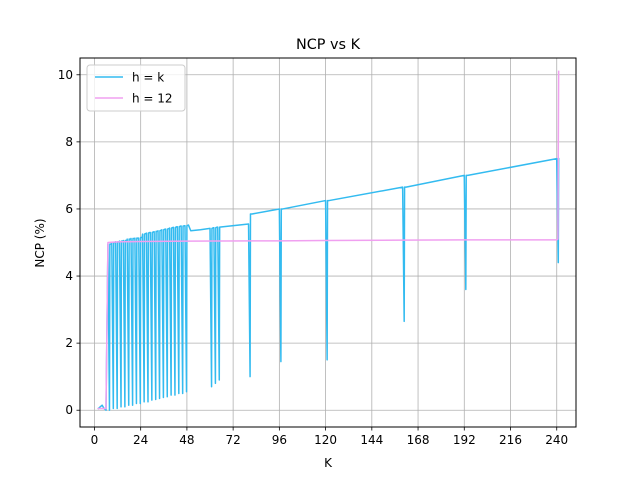 This screenshot has width=640, height=480. Describe the element at coordinates (464, 440) in the screenshot. I see `x-tick-label: 192` at that location.